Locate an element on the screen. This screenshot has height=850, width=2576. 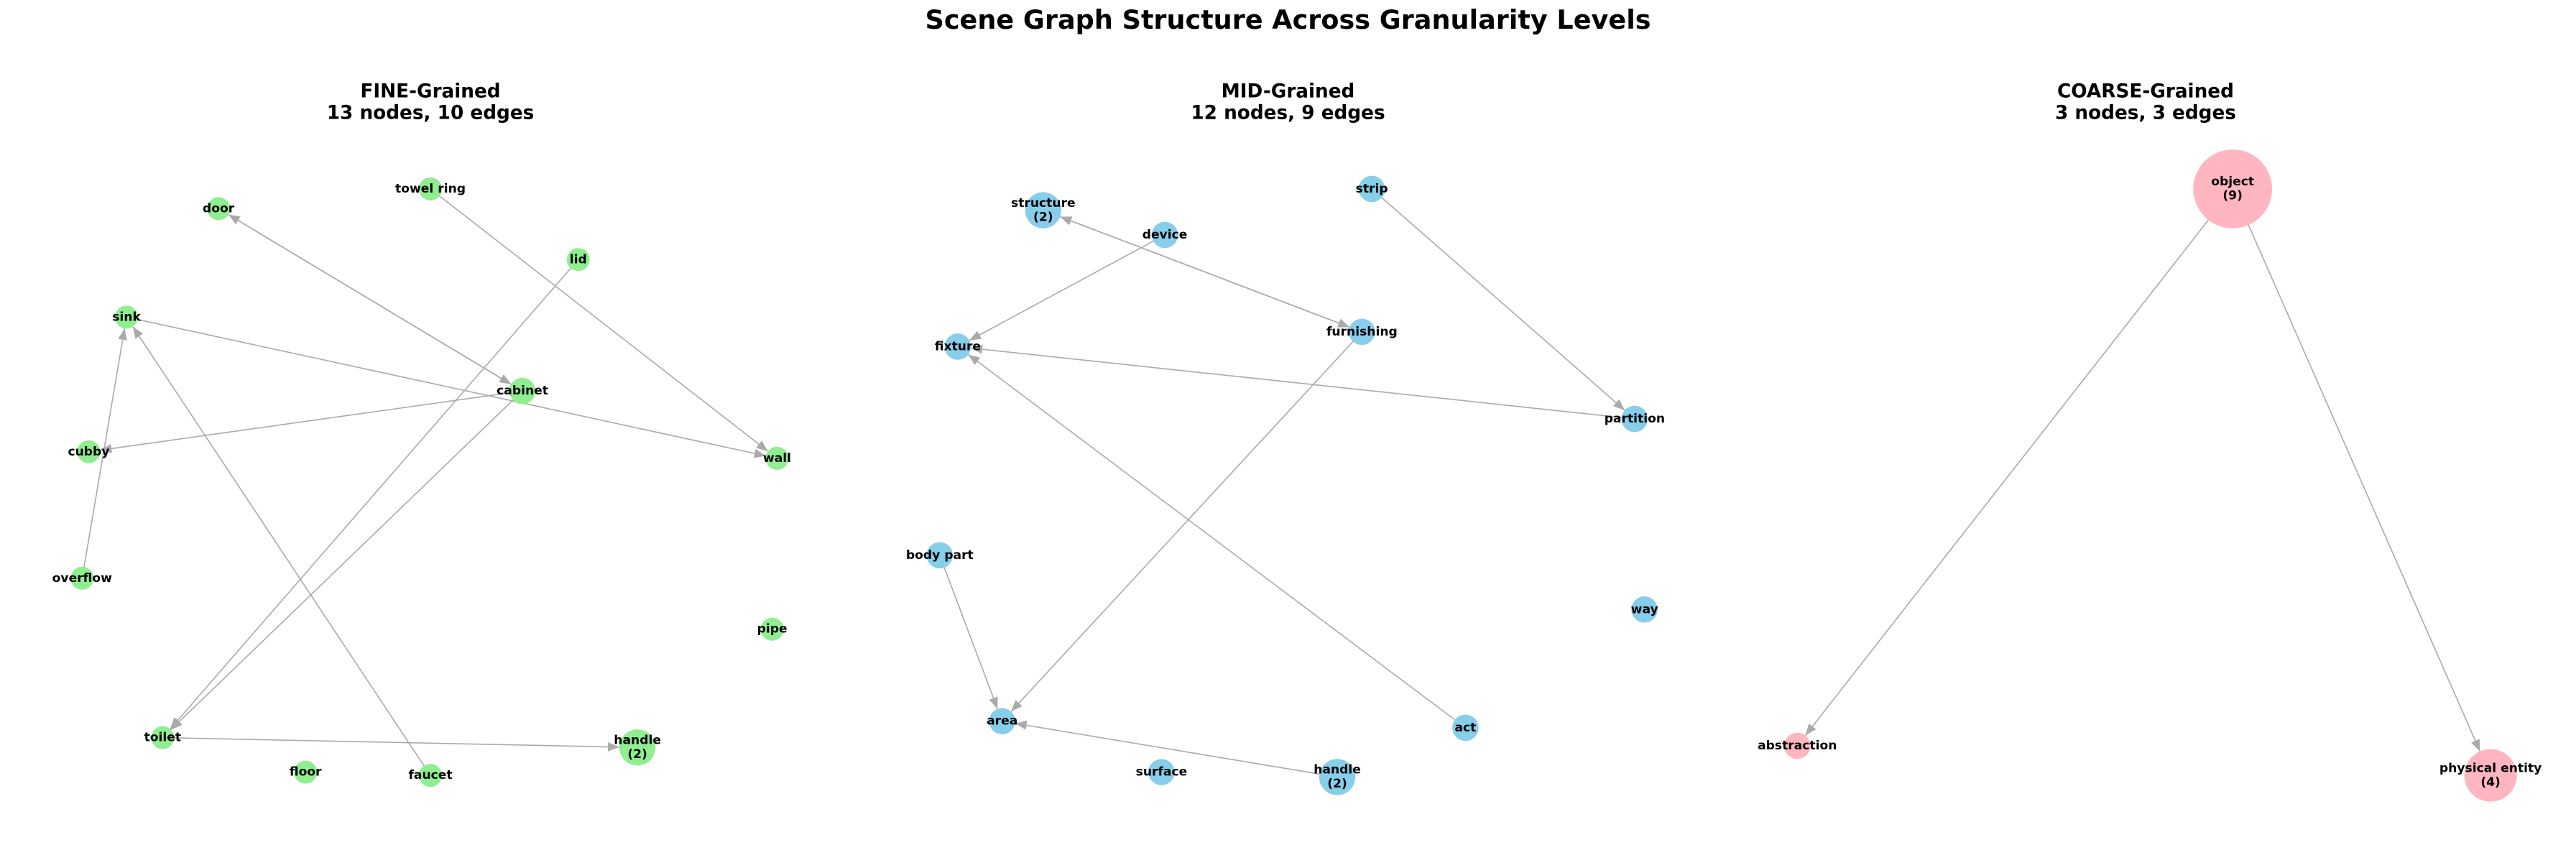
node: wall is located at coordinates (777, 458).